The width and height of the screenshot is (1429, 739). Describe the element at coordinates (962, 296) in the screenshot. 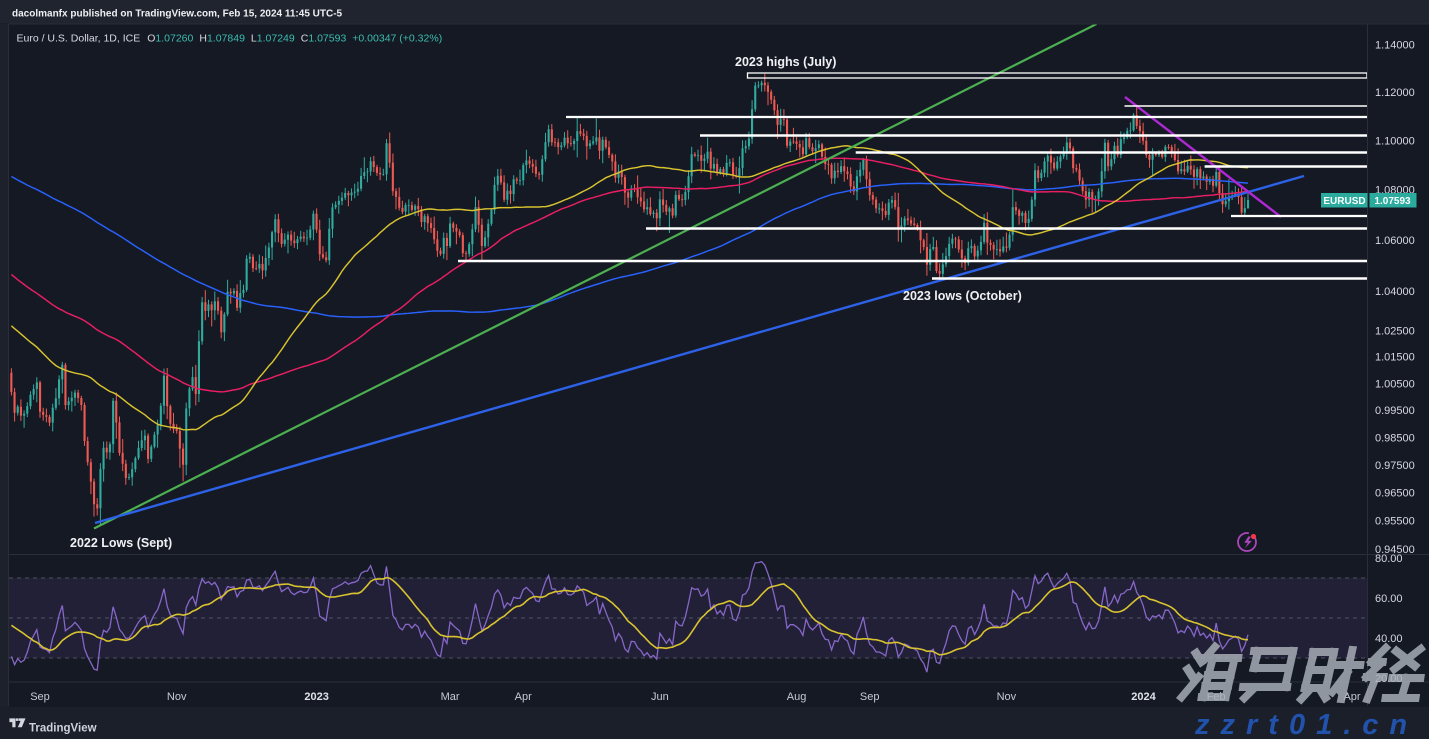

I see `svg-text: 2023 lows (October)` at that location.